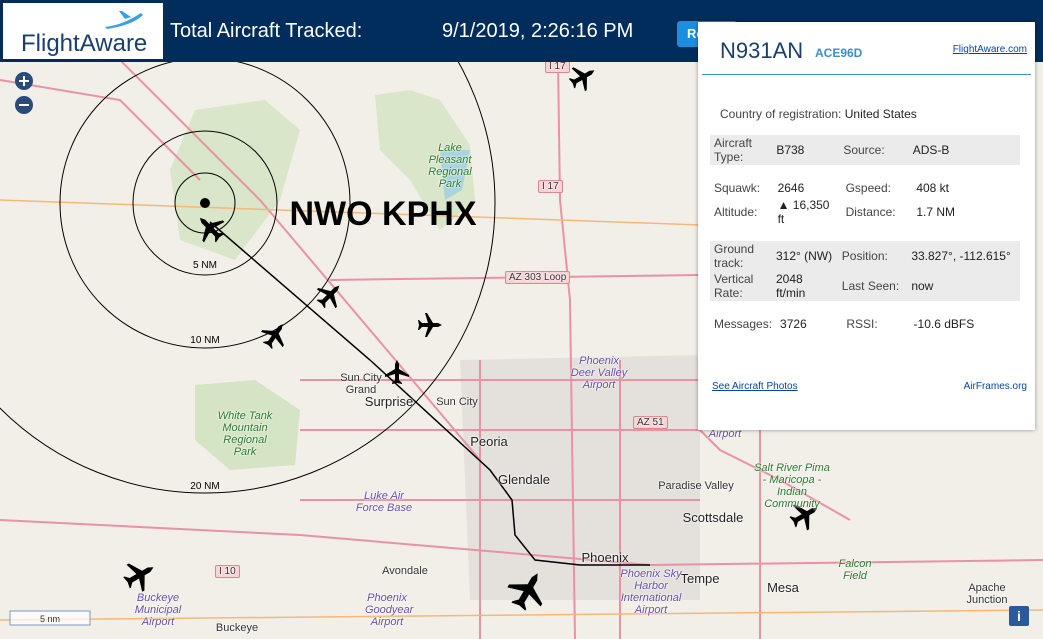  Describe the element at coordinates (936, 212) in the screenshot. I see `detail-value: 1.7 NM` at that location.